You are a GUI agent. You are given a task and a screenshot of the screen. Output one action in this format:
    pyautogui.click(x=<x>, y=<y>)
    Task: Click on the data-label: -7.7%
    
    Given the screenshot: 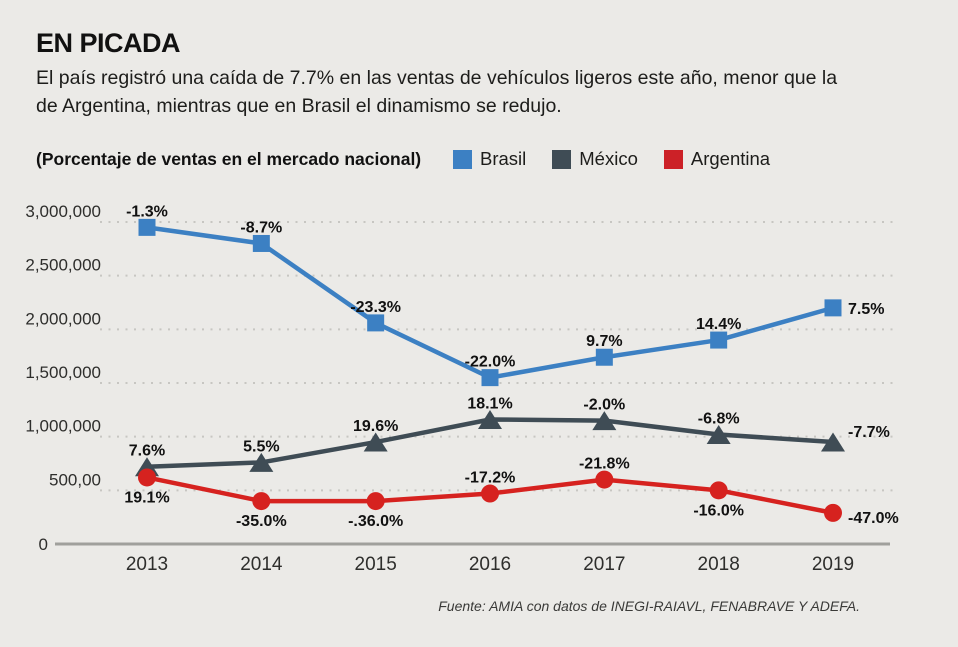 What is the action you would take?
    pyautogui.click(x=869, y=432)
    